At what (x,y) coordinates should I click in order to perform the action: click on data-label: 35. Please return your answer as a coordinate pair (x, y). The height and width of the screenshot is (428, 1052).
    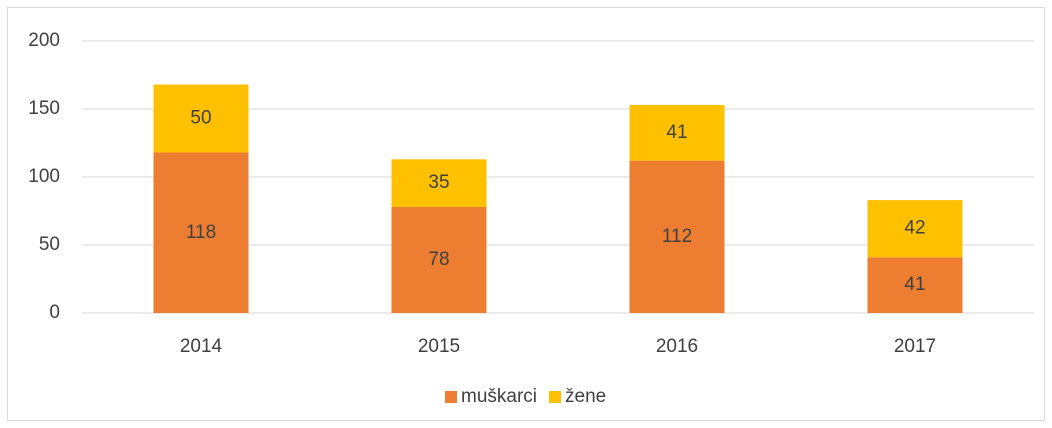
    Looking at the image, I should click on (438, 182).